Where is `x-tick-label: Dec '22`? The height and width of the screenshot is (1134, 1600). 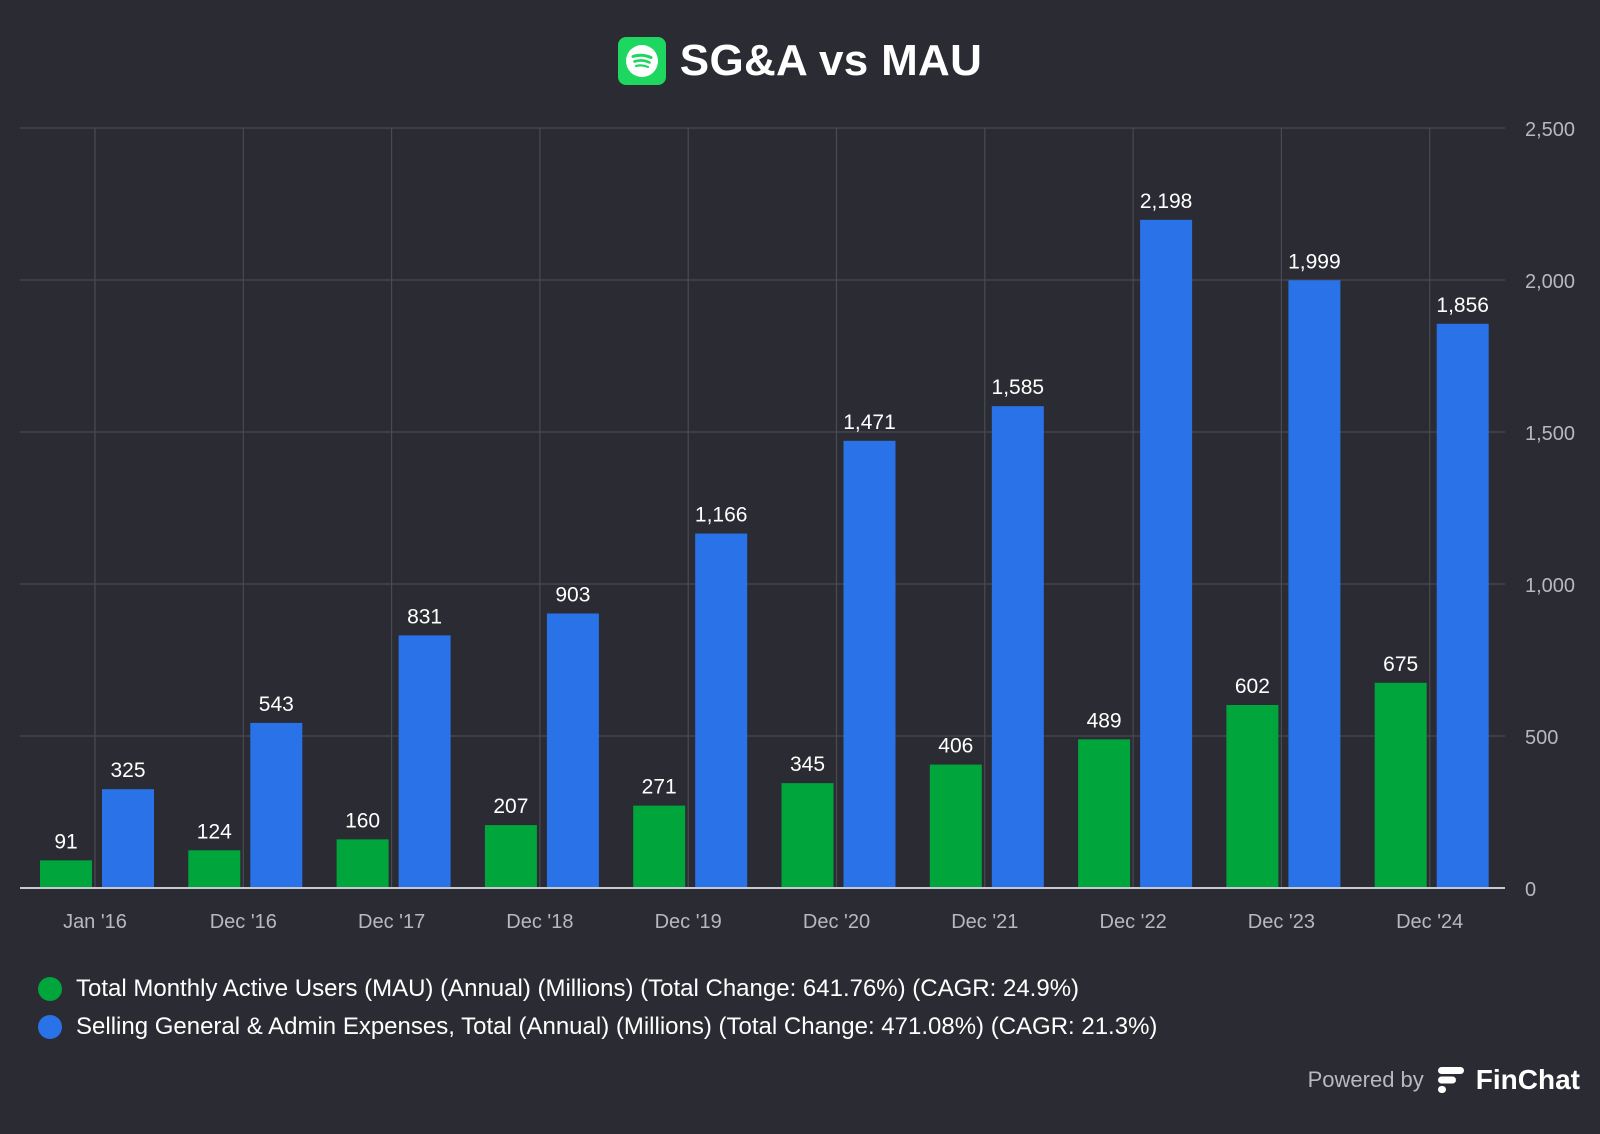
x-tick-label: Dec '22 is located at coordinates (1133, 922).